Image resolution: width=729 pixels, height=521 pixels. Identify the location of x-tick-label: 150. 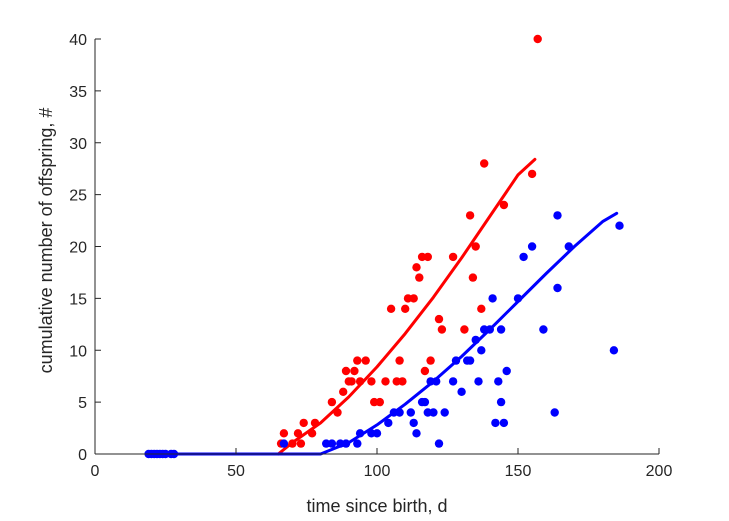
(518, 471).